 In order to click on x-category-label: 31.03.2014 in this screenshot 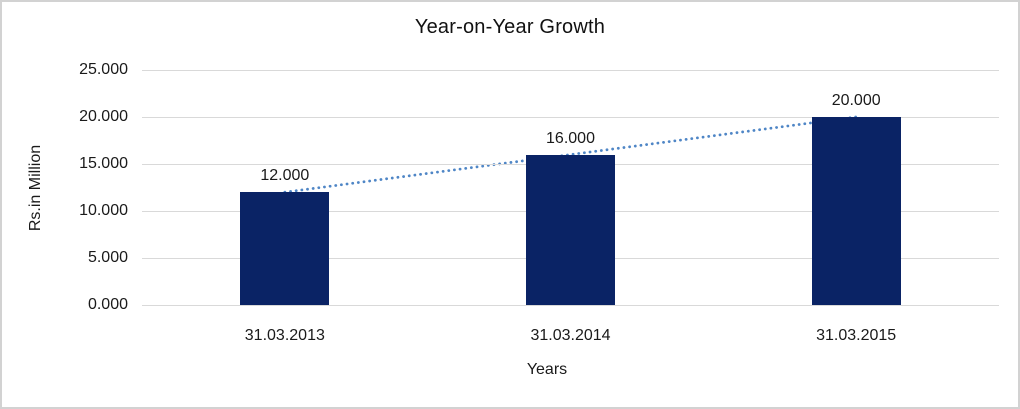, I will do `click(570, 335)`.